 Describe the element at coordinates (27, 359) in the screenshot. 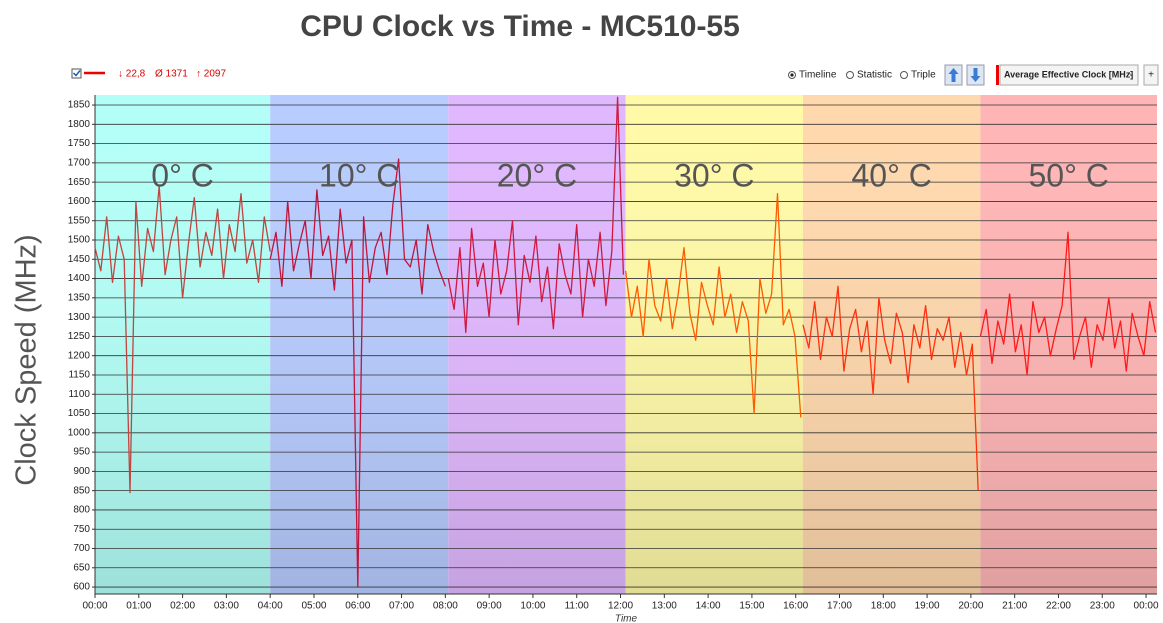

I see `y-axis-label: Clock Speed (MHz)` at that location.